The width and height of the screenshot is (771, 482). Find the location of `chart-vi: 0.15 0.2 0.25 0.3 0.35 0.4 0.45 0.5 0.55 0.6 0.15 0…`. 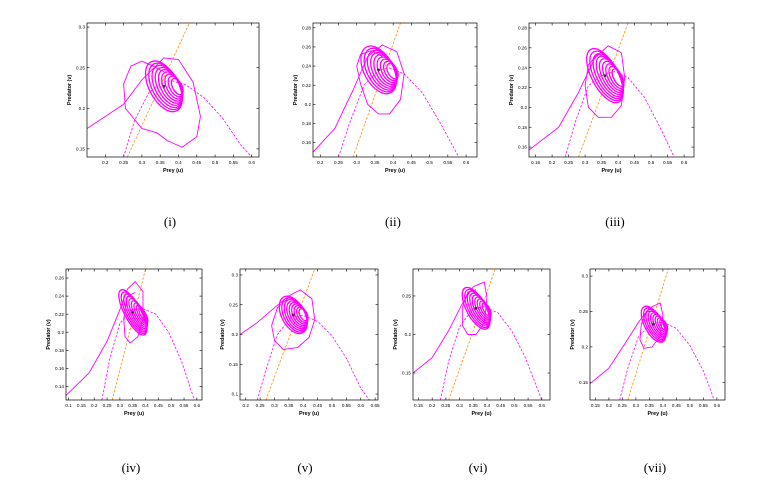

chart-vi: 0.15 0.2 0.25 0.3 0.35 0.4 0.45 0.5 0.55 0.6 0.15 0… is located at coordinates (472, 342).